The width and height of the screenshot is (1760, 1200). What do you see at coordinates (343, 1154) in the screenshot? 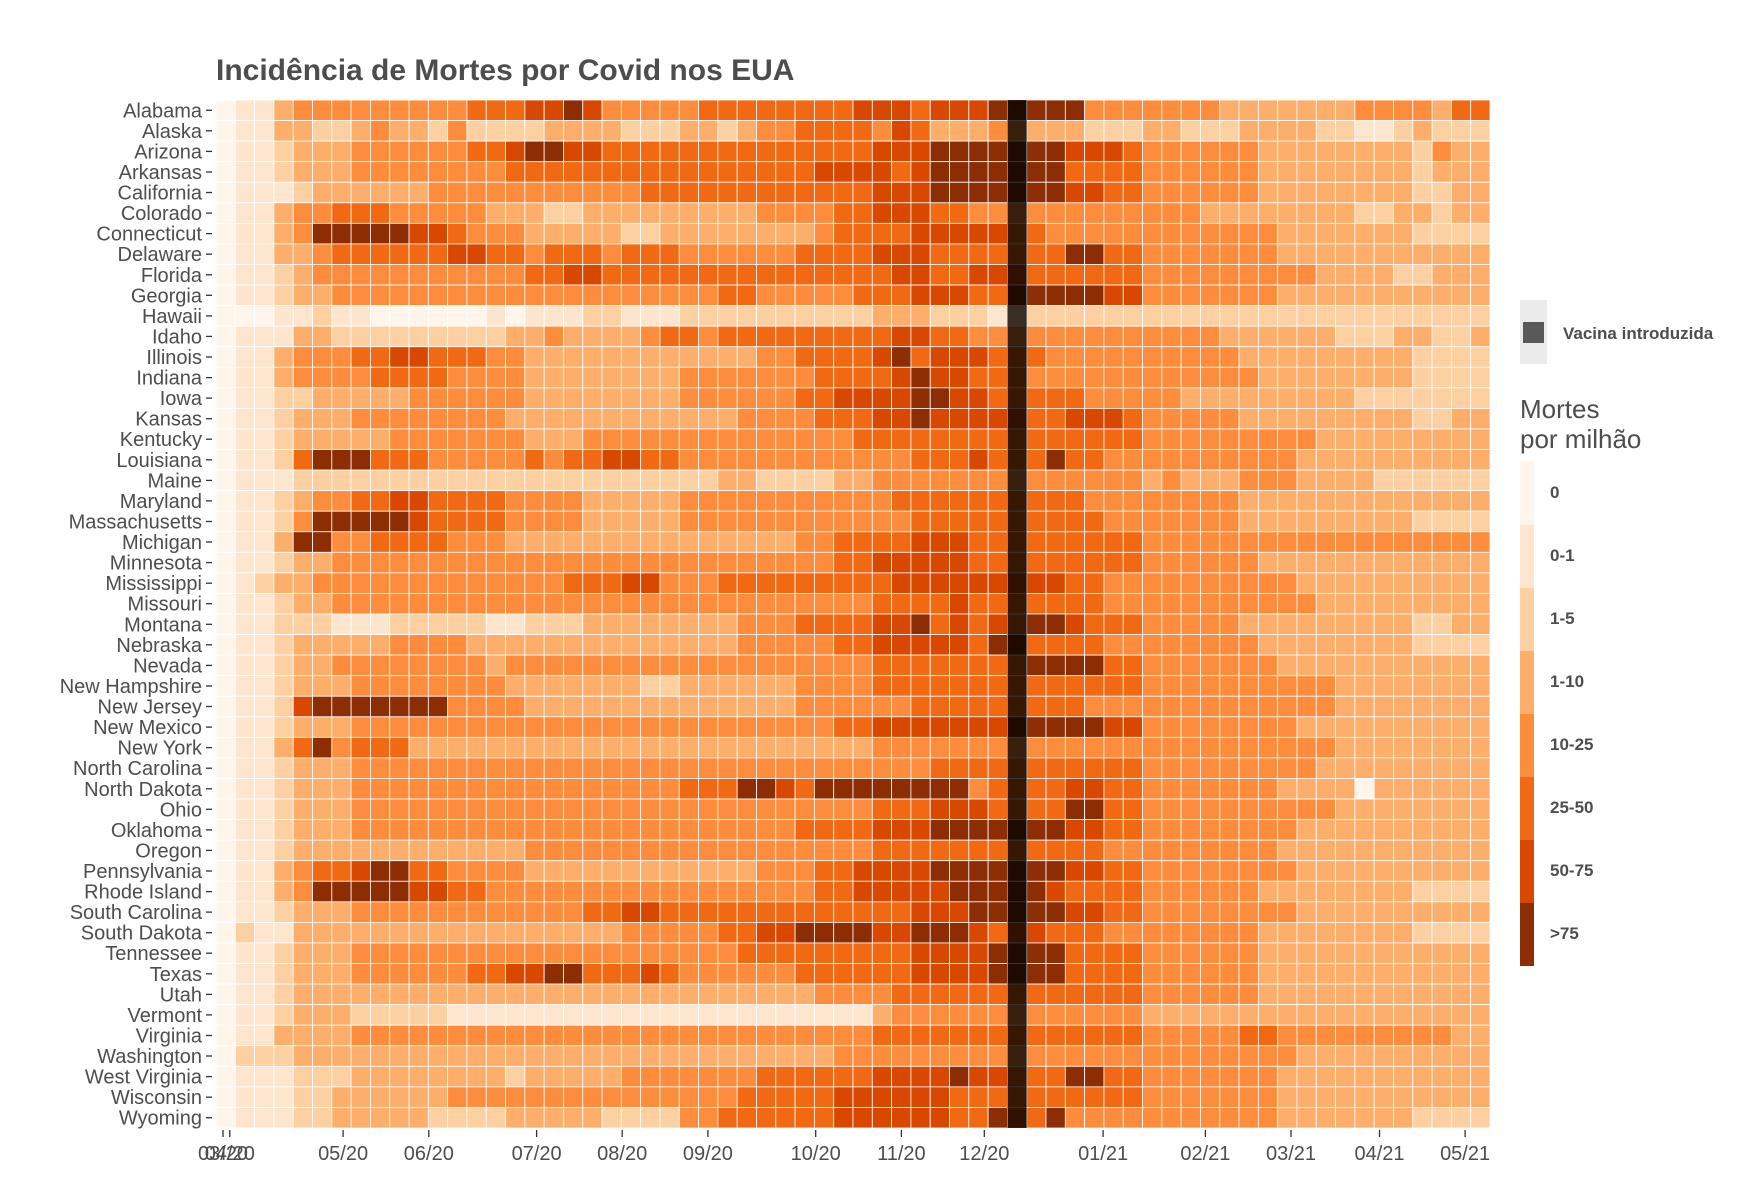
I see `x-tick-label: 05/20` at bounding box center [343, 1154].